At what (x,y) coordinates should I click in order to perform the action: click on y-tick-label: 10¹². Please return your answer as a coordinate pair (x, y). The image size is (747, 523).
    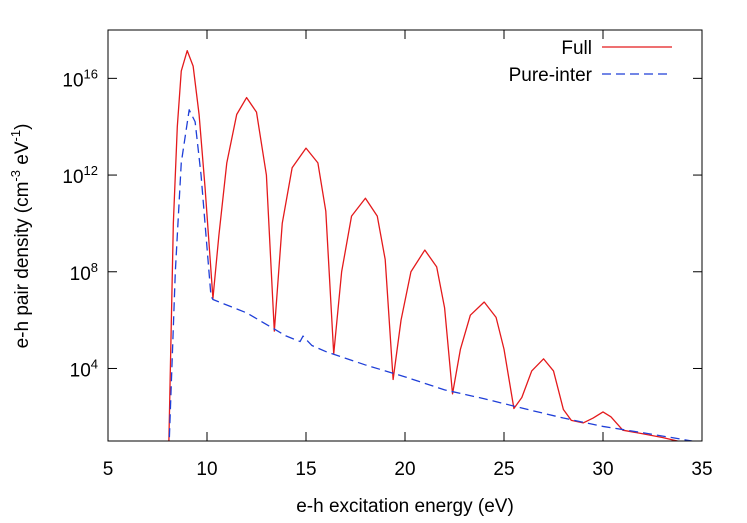
    Looking at the image, I should click on (80, 175).